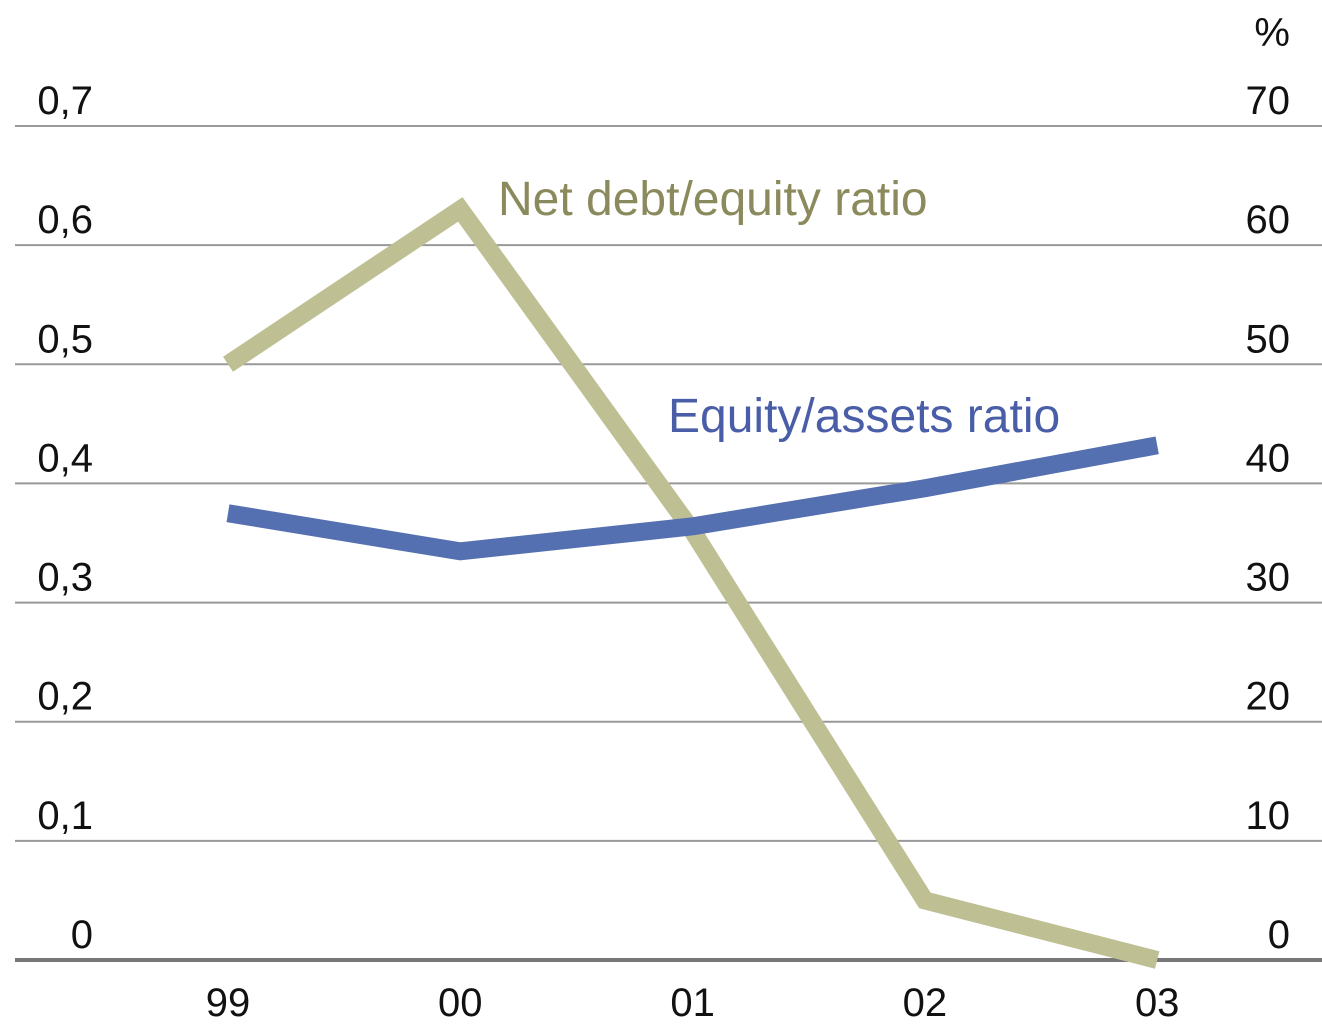 Image resolution: width=1322 pixels, height=1024 pixels. Describe the element at coordinates (65, 220) in the screenshot. I see `y-tick-label: 0,6` at that location.